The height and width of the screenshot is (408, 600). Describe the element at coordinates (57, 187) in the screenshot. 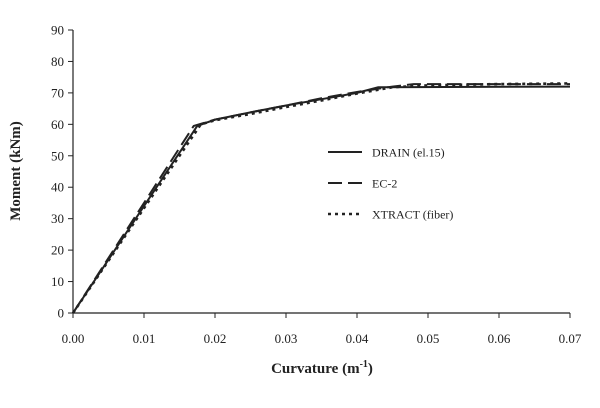

I see `y-tick-label: 40` at that location.